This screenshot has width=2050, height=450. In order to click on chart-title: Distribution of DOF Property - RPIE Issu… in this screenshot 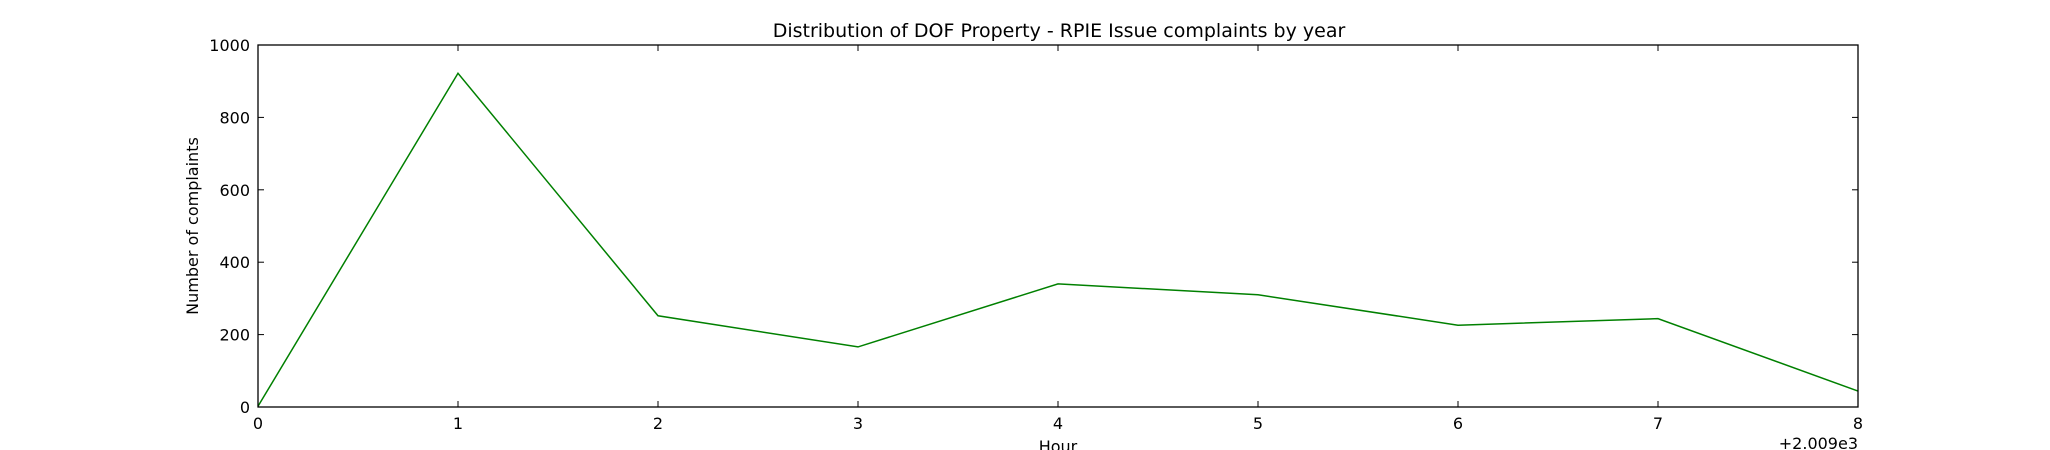, I will do `click(1059, 31)`.